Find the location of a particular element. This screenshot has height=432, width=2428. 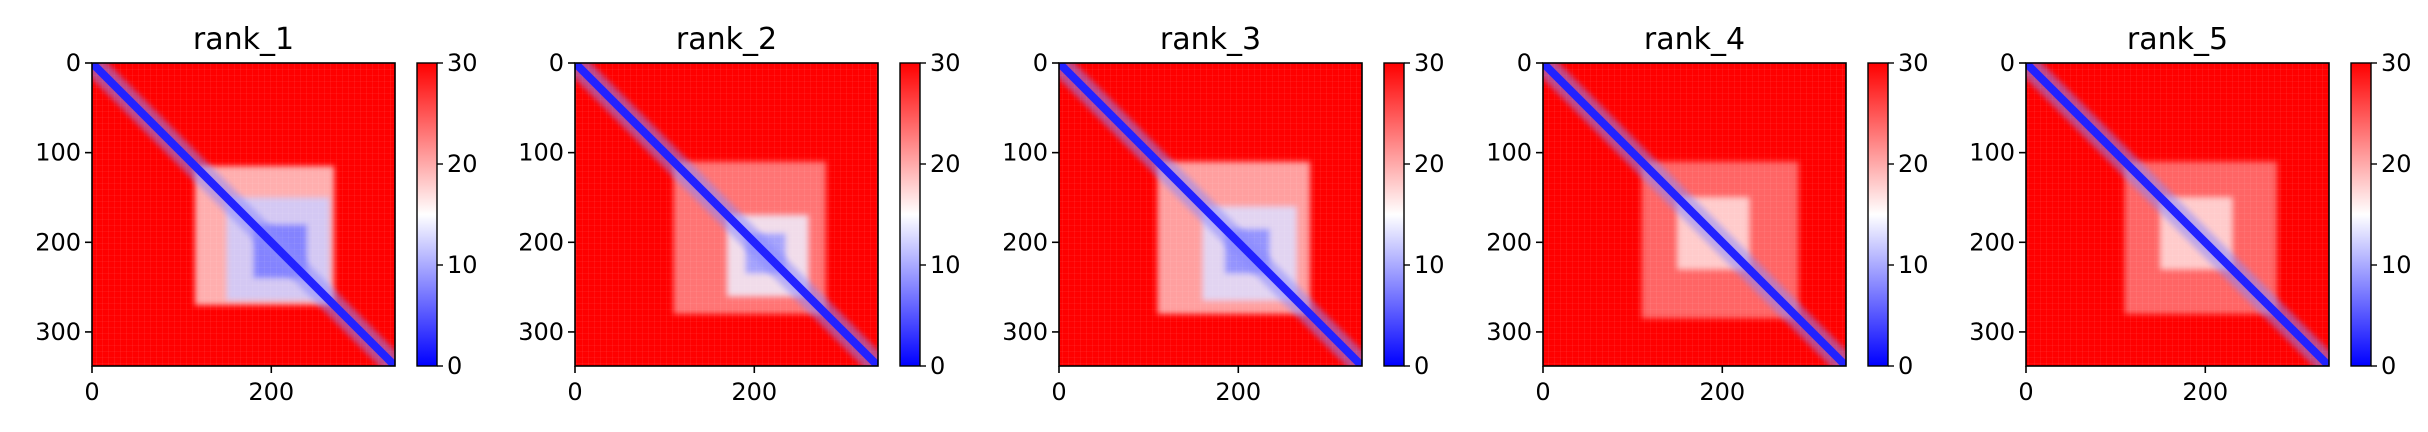

panel-title: rank_1 is located at coordinates (243, 39).